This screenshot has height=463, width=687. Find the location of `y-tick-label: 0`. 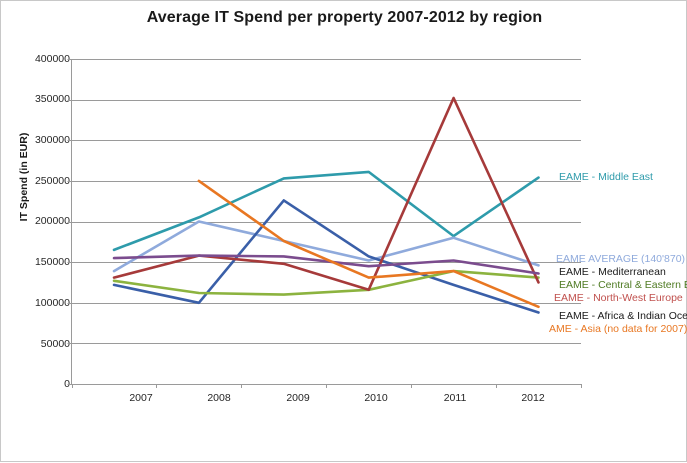

y-tick-label: 0 is located at coordinates (67, 384).